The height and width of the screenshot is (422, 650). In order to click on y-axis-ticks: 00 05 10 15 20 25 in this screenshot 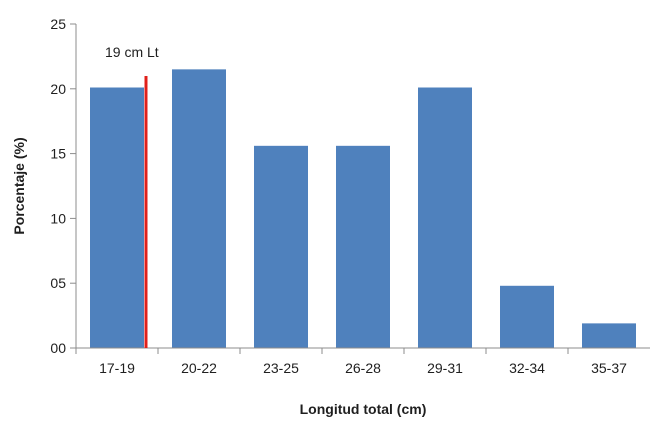, I will do `click(63, 186)`.